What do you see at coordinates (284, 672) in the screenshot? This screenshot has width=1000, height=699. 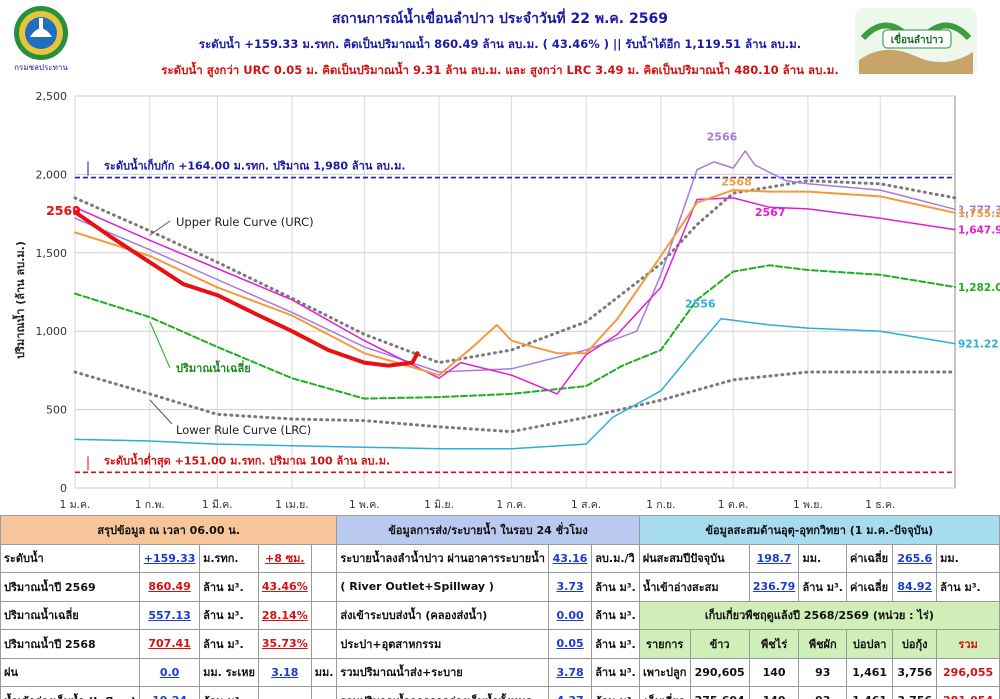 I see `summary-value-2: 3.18` at bounding box center [284, 672].